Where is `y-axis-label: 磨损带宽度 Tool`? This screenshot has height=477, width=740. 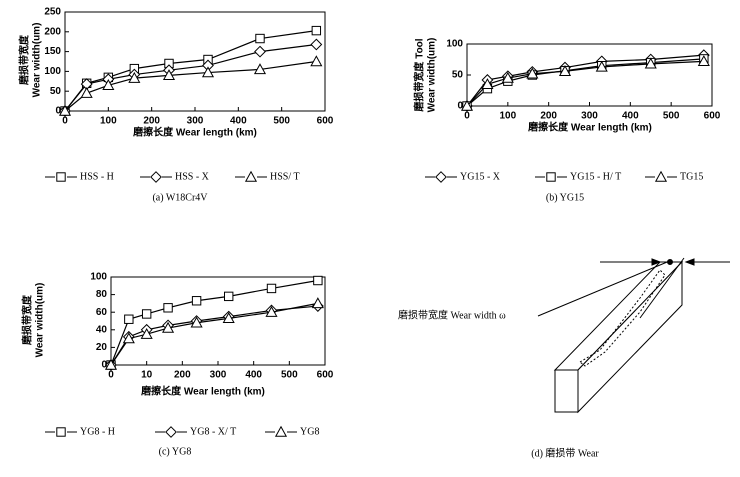 y-axis-label: 磨损带宽度 Tool is located at coordinates (419, 75).